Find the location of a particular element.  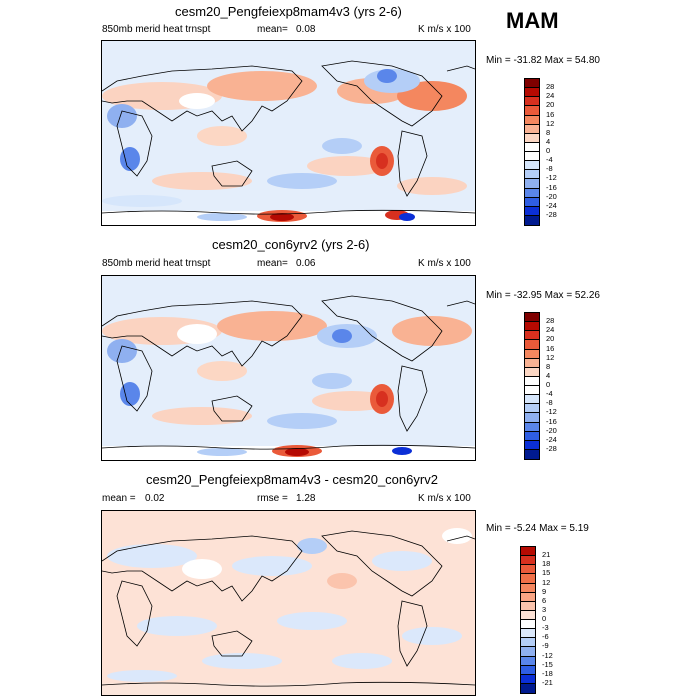

panel-3-rmse-value: 1.28 is located at coordinates (306, 498).